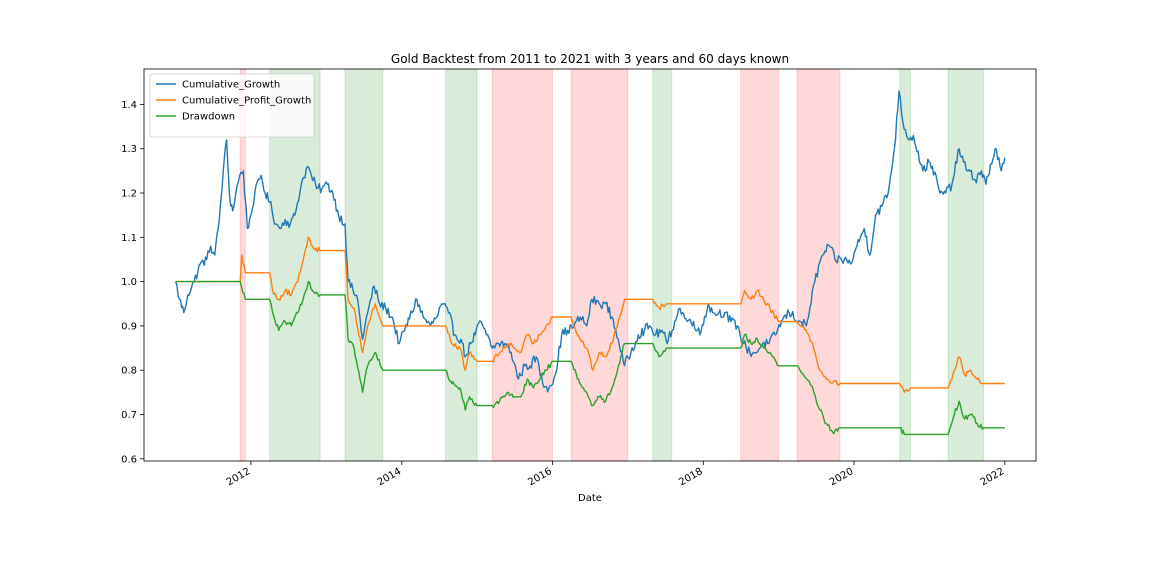 The height and width of the screenshot is (576, 1152). I want to click on y-axis: 0.6 0.7 0.8 0.9 1.0 1.1 1.2 1.3 1.4, so click(132, 282).